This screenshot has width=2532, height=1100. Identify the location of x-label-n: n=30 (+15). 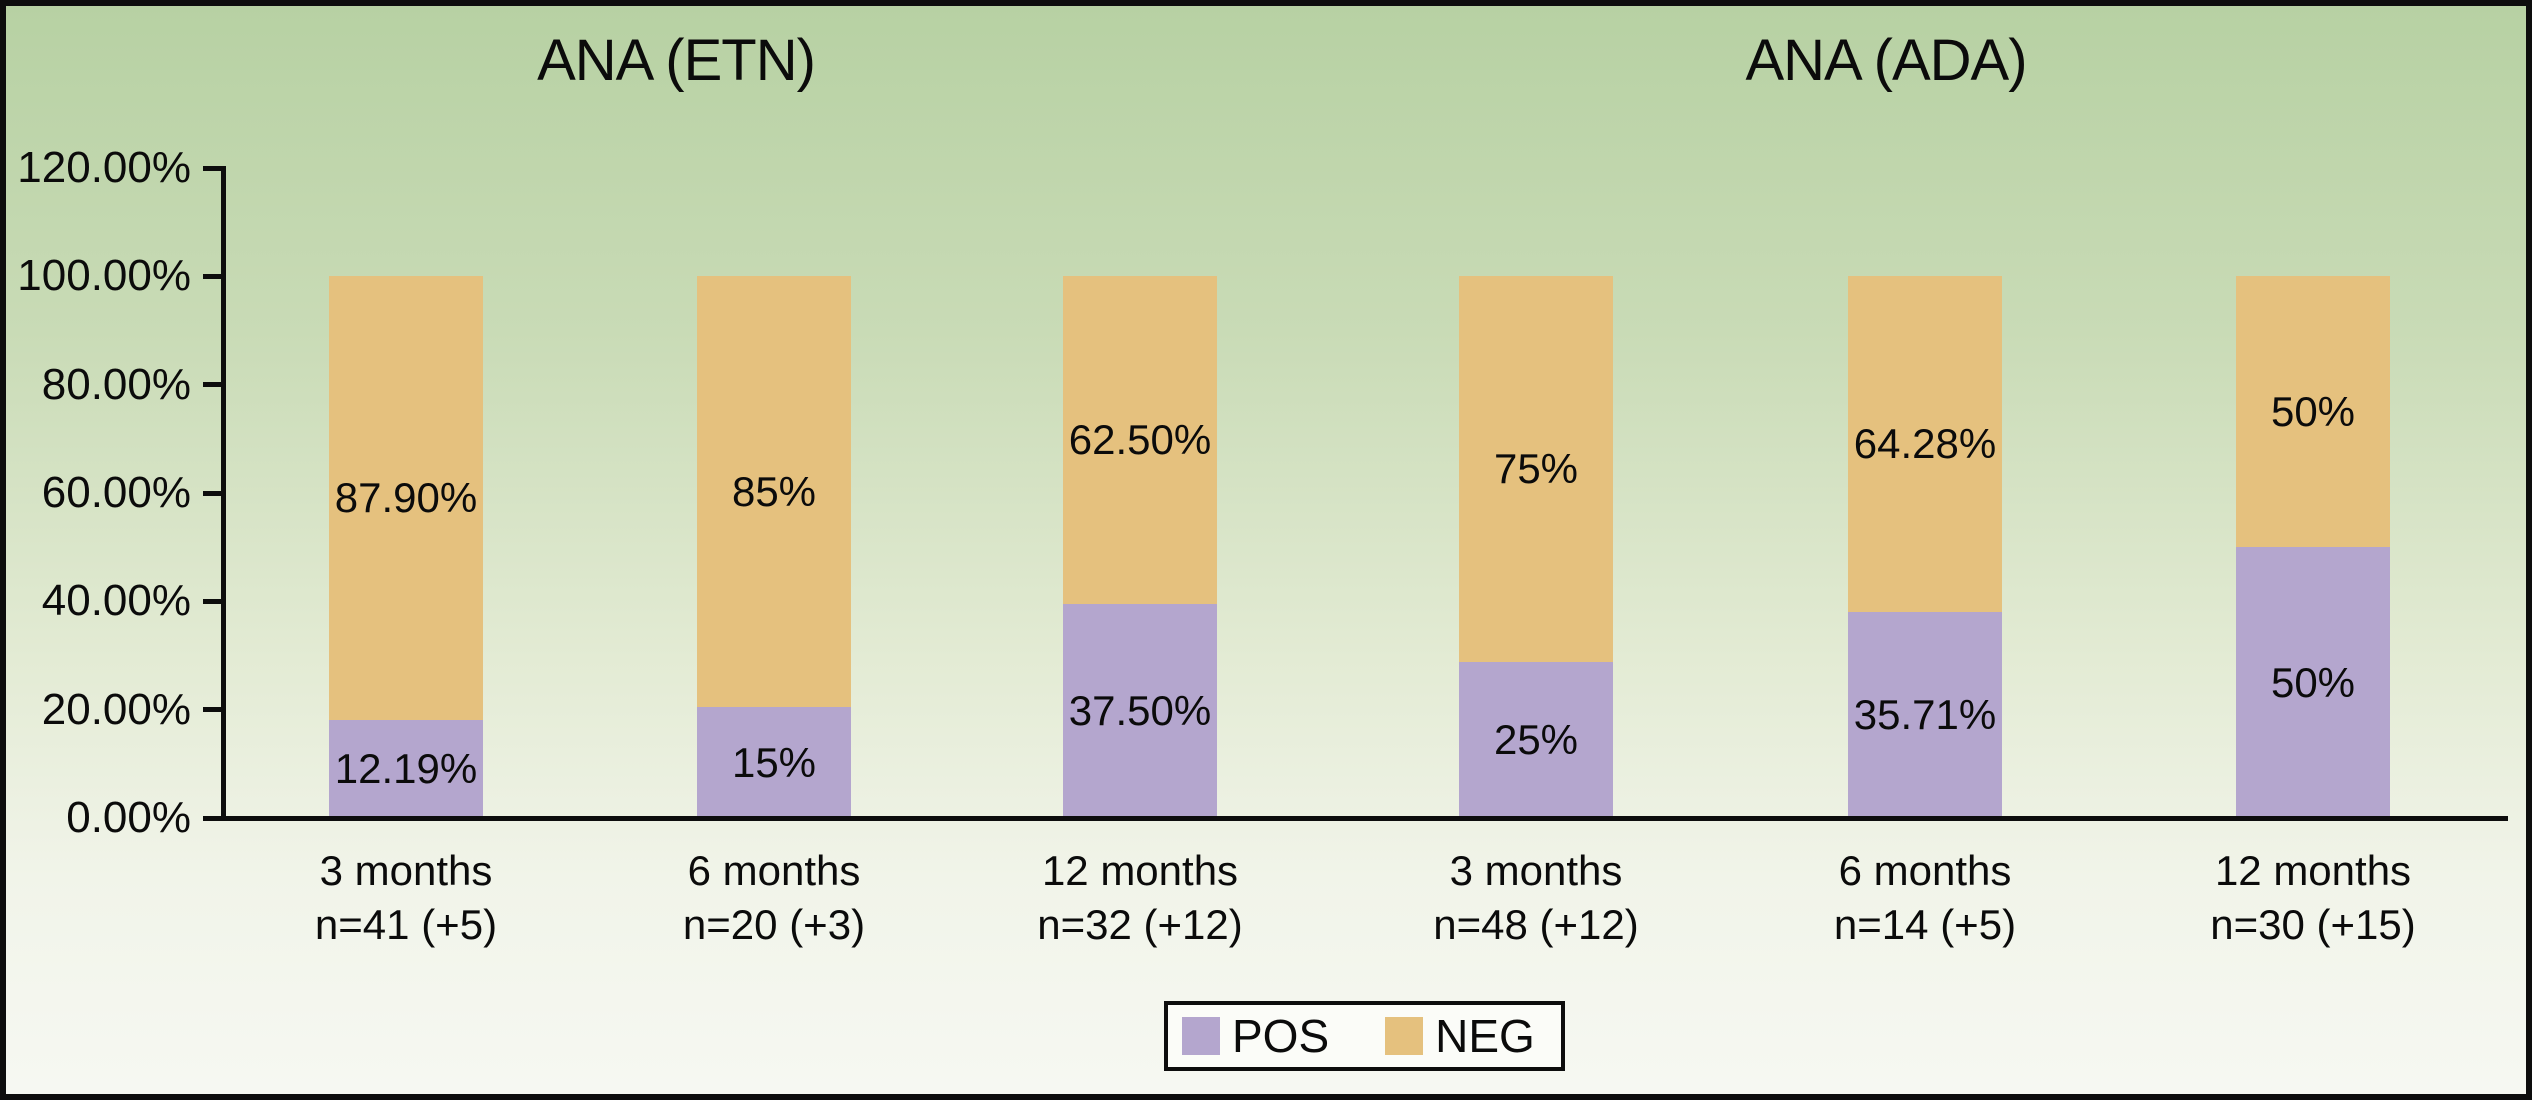
(2313, 924).